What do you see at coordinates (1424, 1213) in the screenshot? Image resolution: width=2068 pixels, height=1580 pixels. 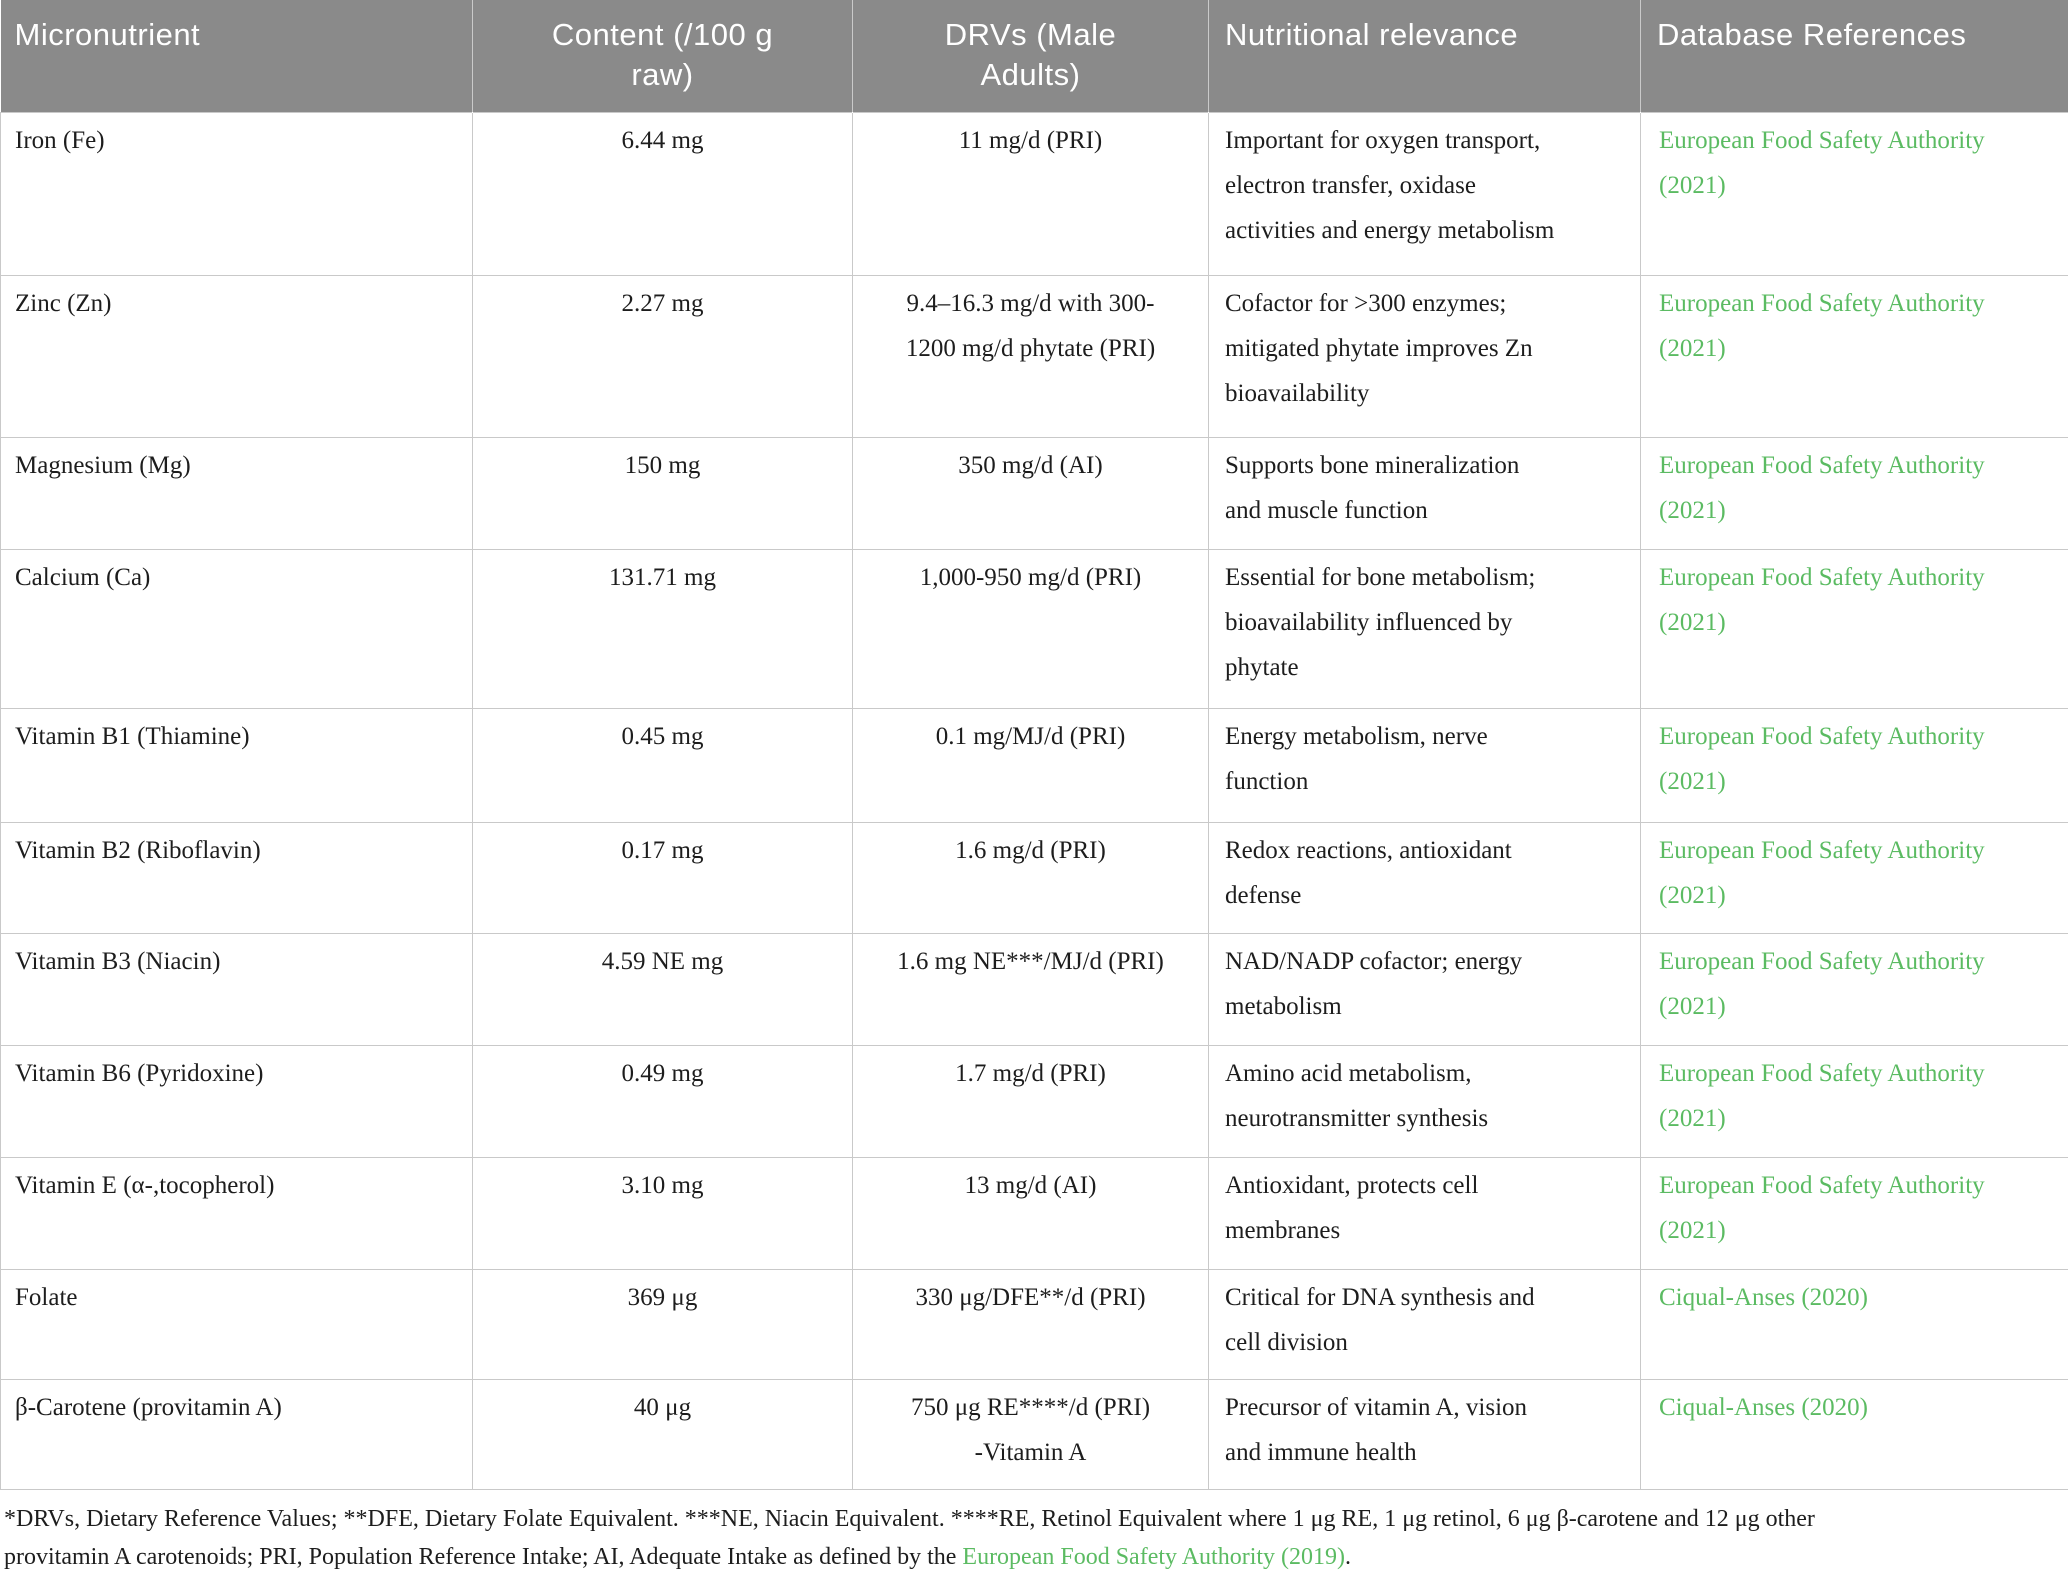 I see `relevance-cell: Antioxidant, protects cell membranes` at bounding box center [1424, 1213].